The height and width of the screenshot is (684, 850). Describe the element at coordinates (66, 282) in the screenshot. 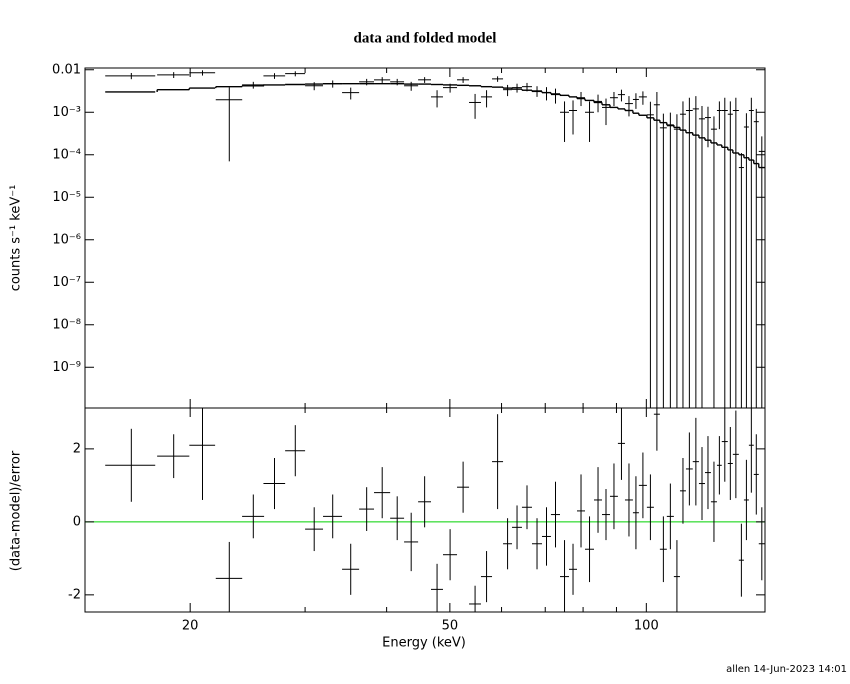

I see `y-tick-label: 10⁻⁷` at that location.